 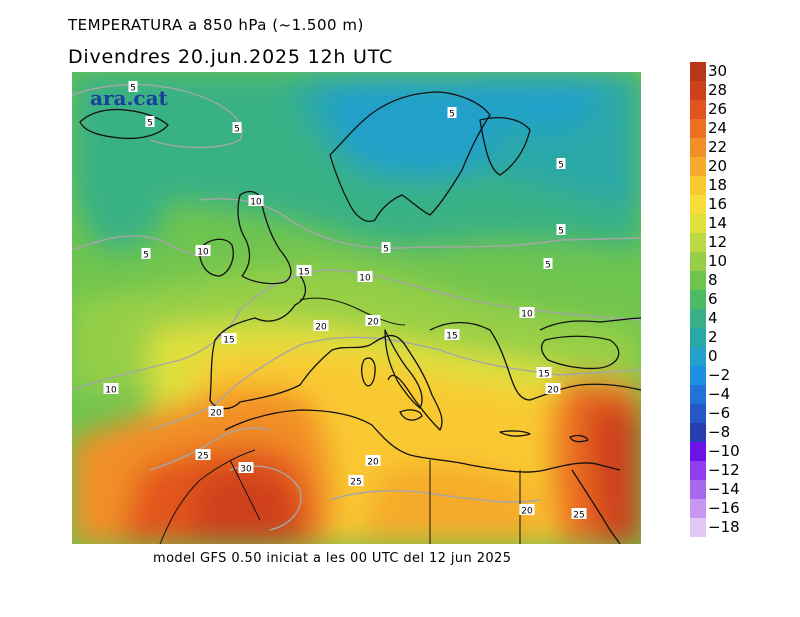 What do you see at coordinates (231, 57) in the screenshot?
I see `chart-subtitle: Divendres 20.jun.2025 12h UTC` at bounding box center [231, 57].